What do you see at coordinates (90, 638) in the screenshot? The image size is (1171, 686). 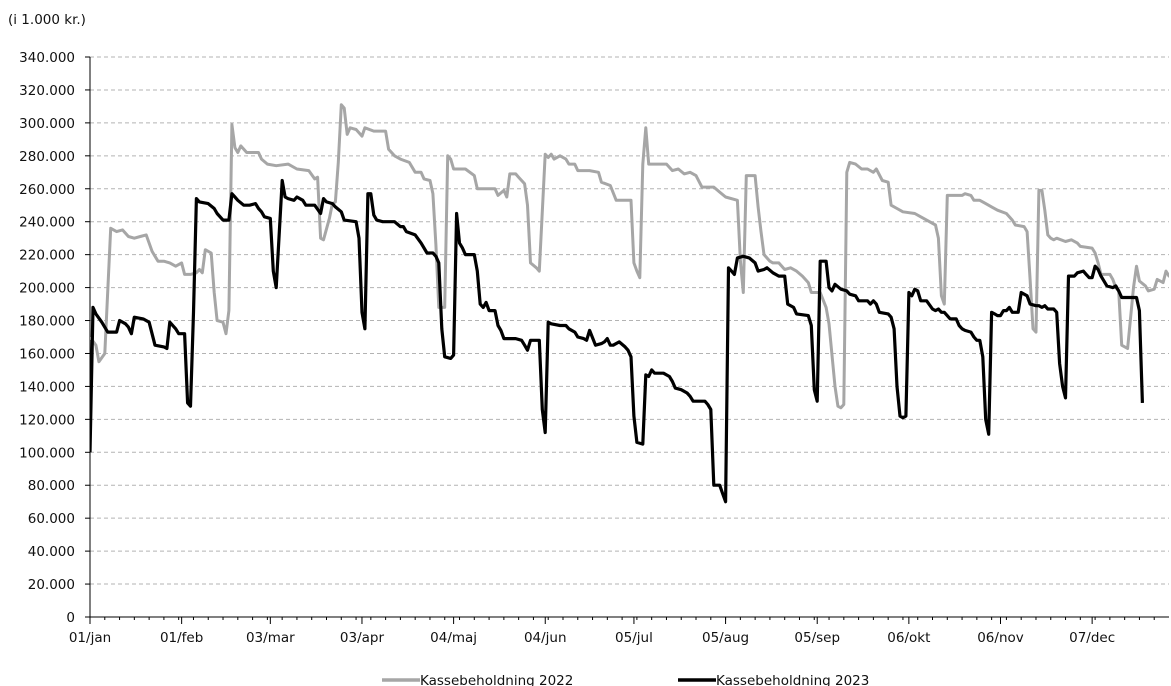 I see `x-tick-label: 01/jan` at bounding box center [90, 638].